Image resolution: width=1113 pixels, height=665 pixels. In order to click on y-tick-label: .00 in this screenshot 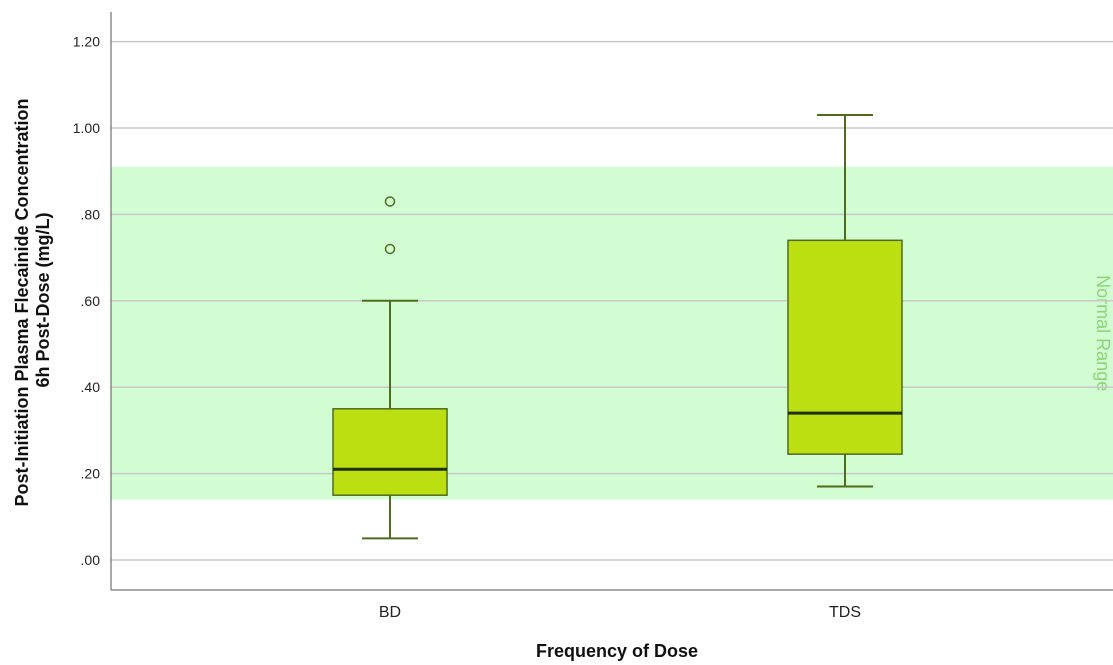, I will do `click(91, 560)`.